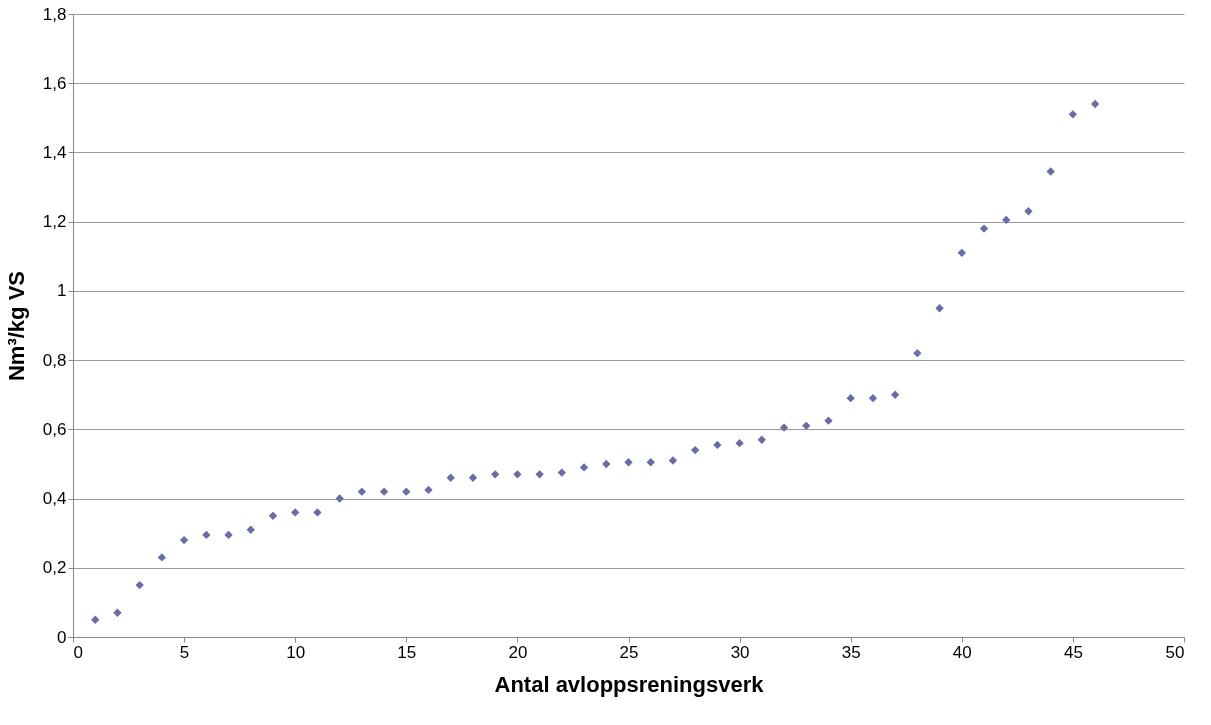 This screenshot has width=1211, height=725. I want to click on y-tick-label: 1, so click(62, 291).